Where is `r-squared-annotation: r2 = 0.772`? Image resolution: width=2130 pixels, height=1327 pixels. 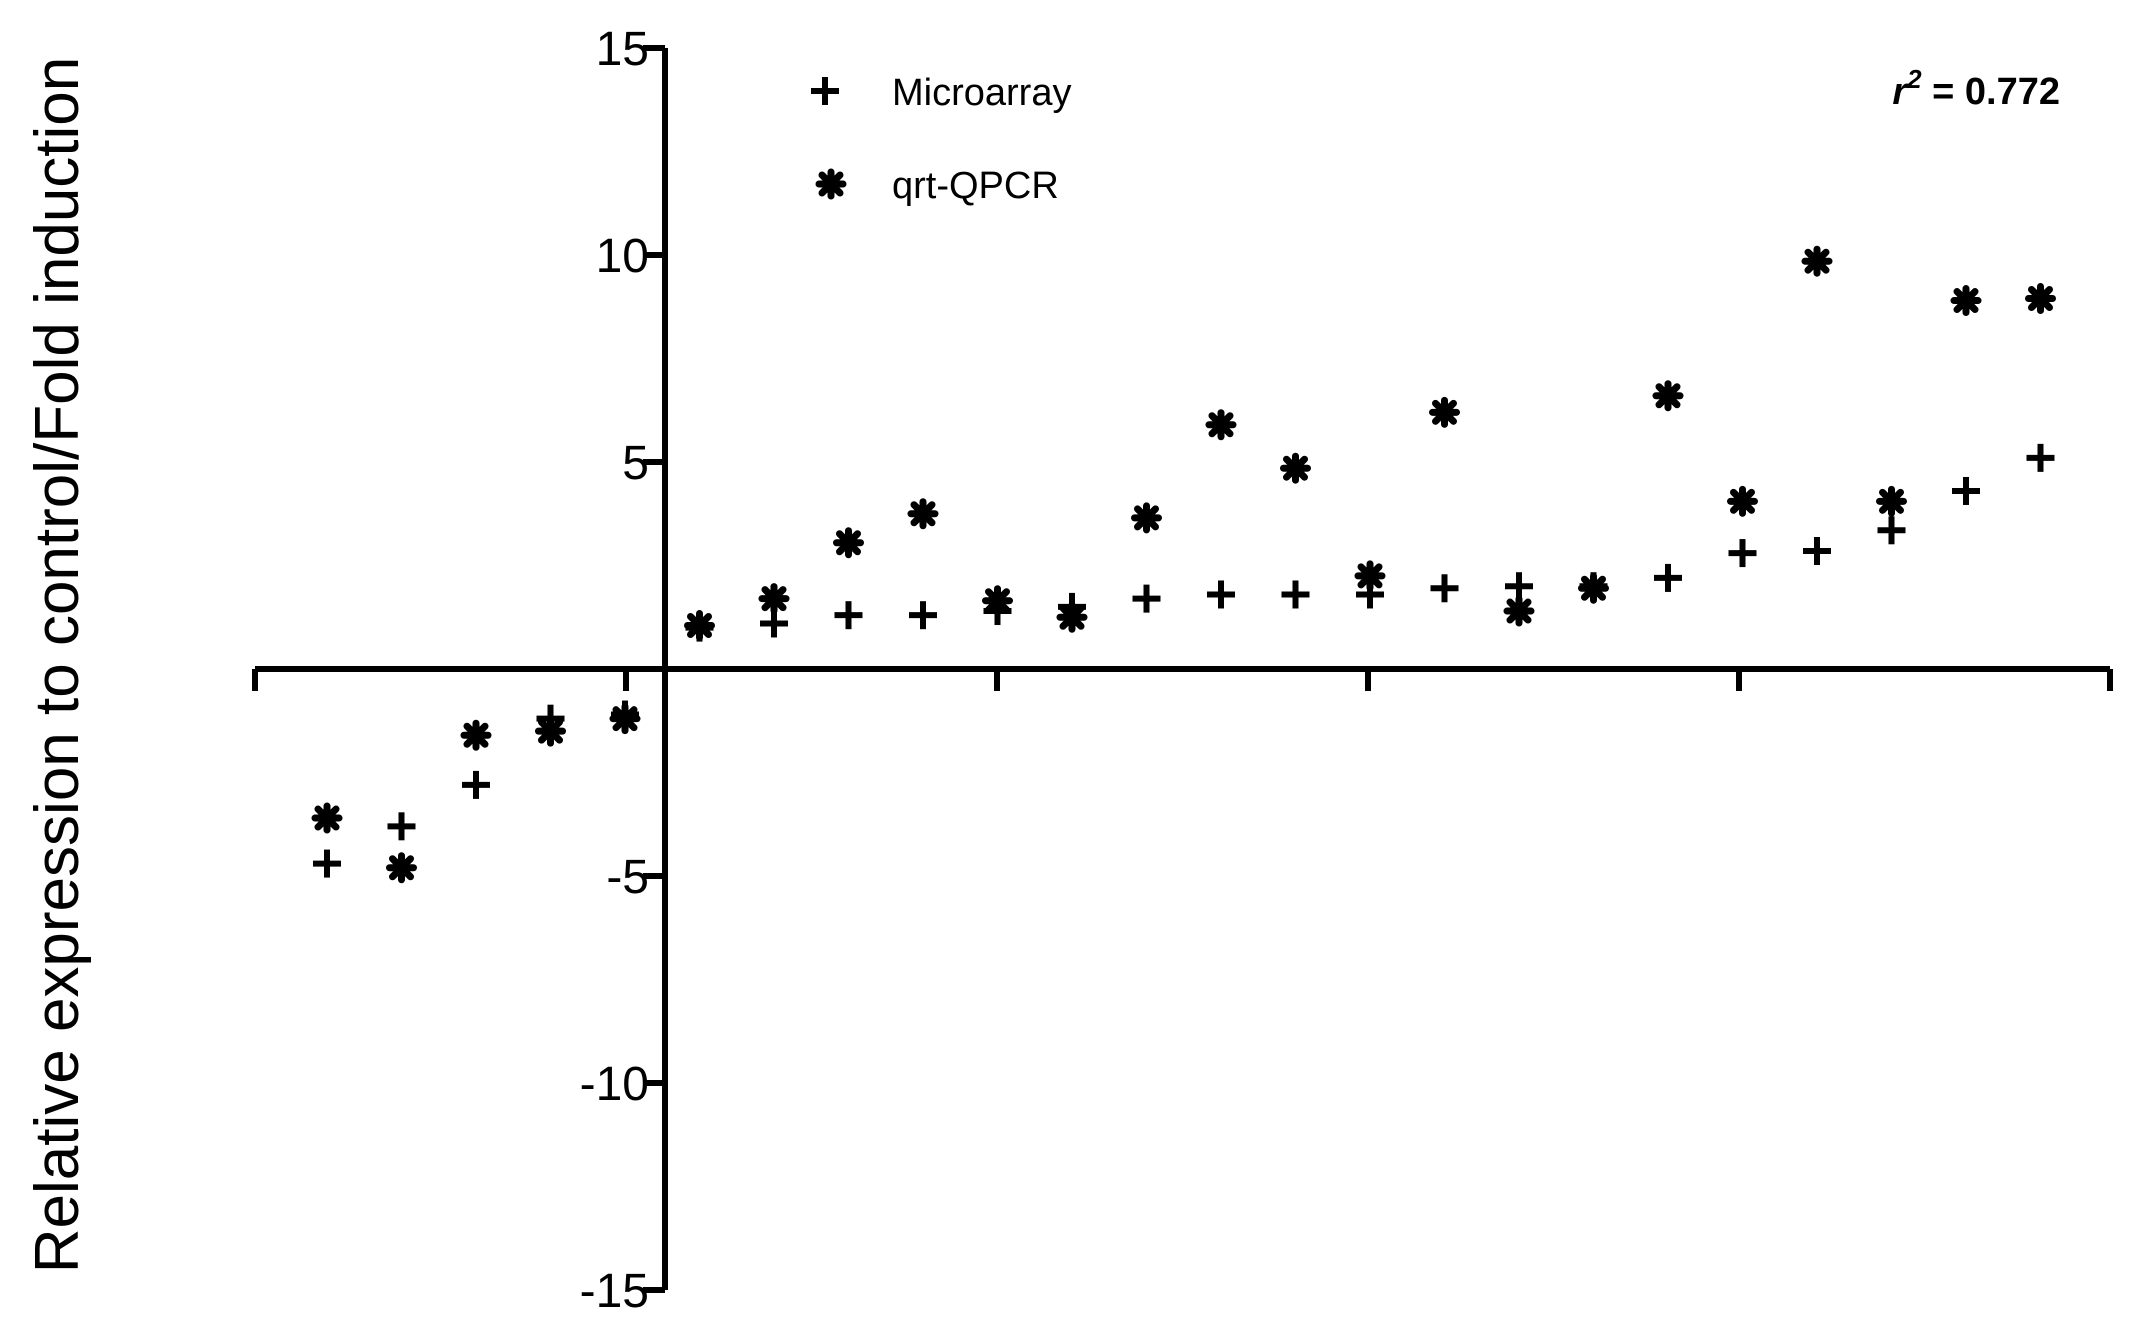 r-squared-annotation: r2 = 0.772 is located at coordinates (1976, 88).